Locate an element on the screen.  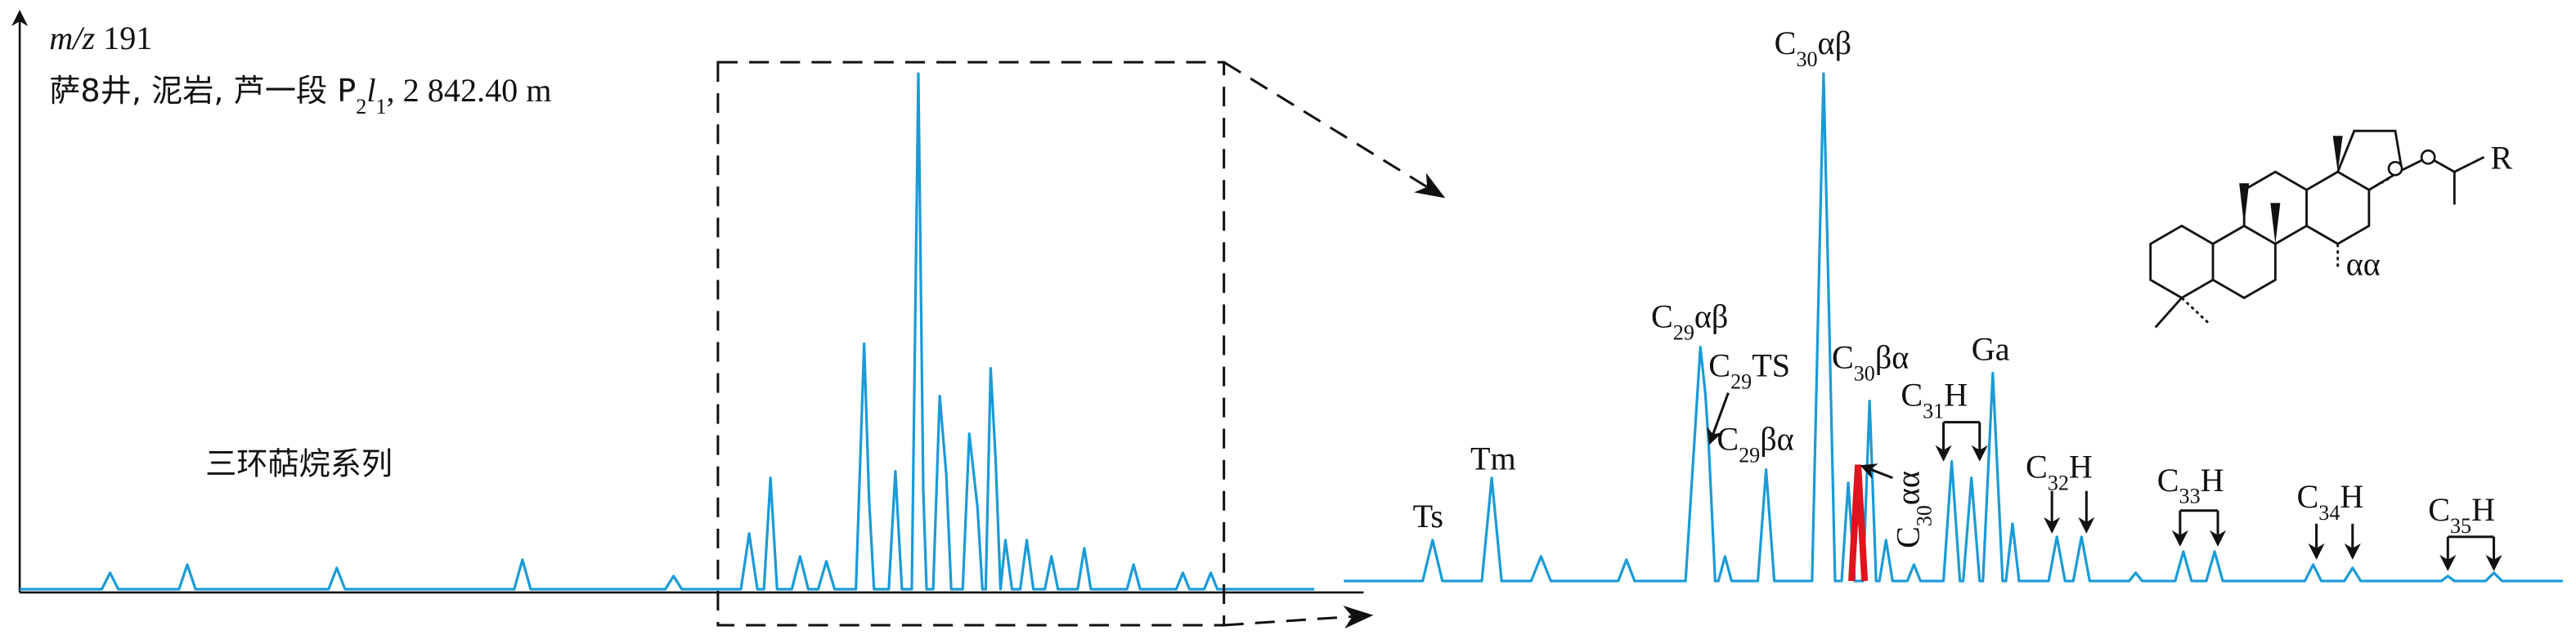
sample-label: 萨8井, 泥岩, 芦一段 P2l1, 2 842.40 m is located at coordinates (300, 95).